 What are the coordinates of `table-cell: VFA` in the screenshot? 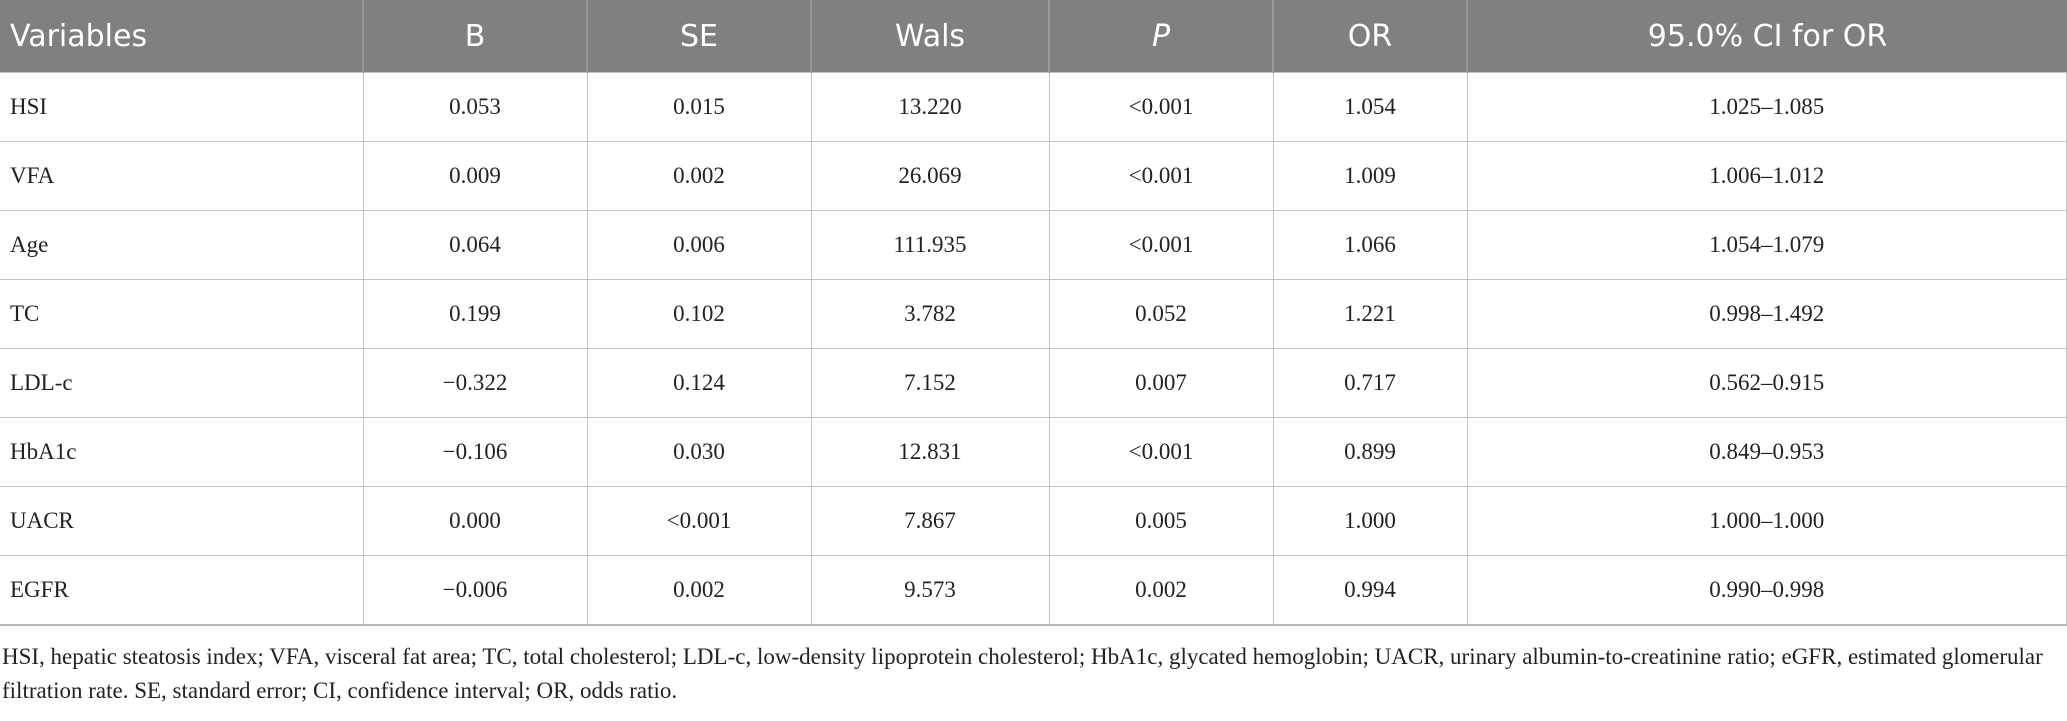 It's located at (182, 176).